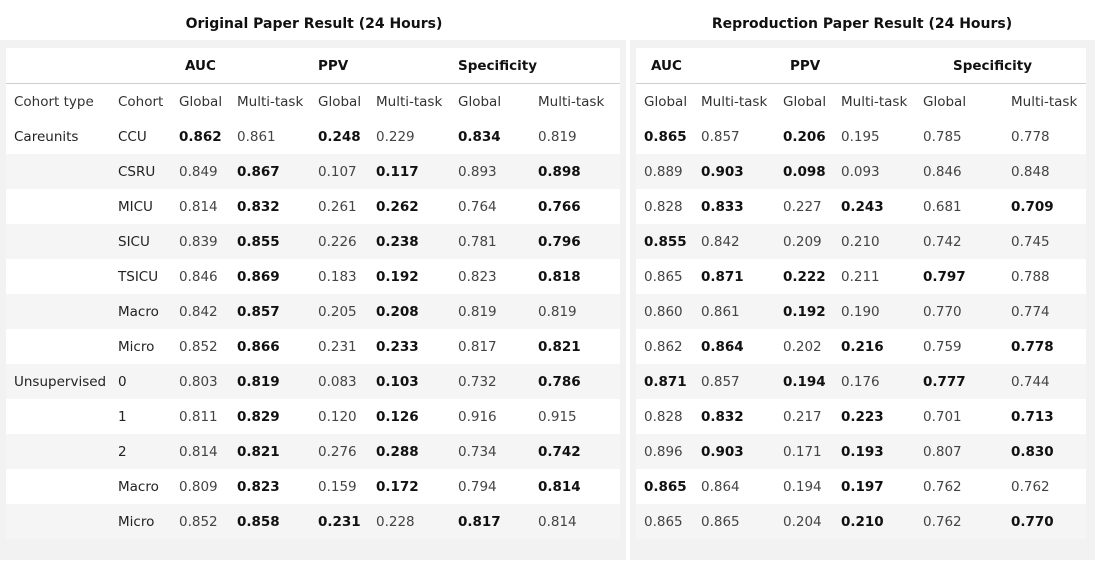 The height and width of the screenshot is (565, 1095). What do you see at coordinates (269, 136) in the screenshot?
I see `auc-multitask-cell: 0.861` at bounding box center [269, 136].